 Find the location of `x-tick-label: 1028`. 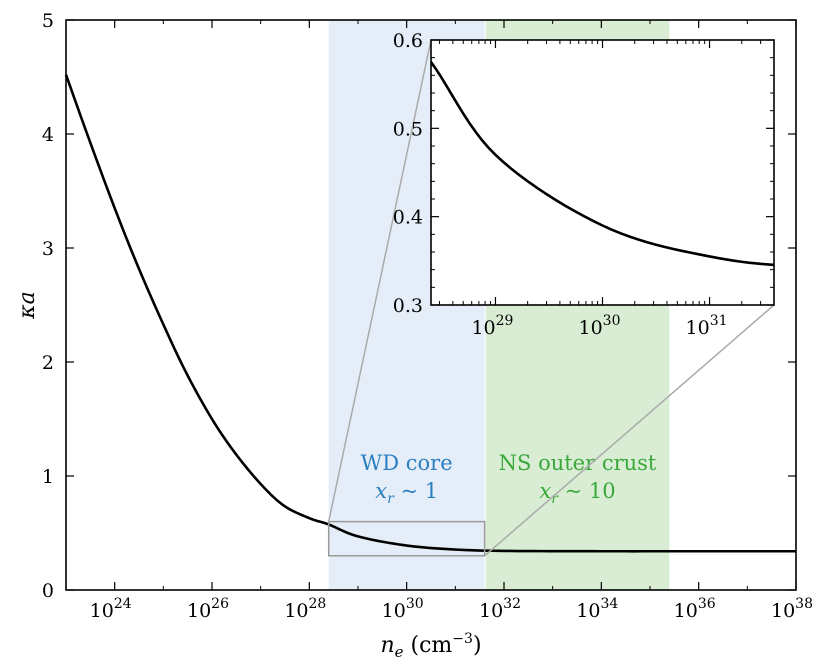

x-tick-label: 1028 is located at coordinates (305, 609).